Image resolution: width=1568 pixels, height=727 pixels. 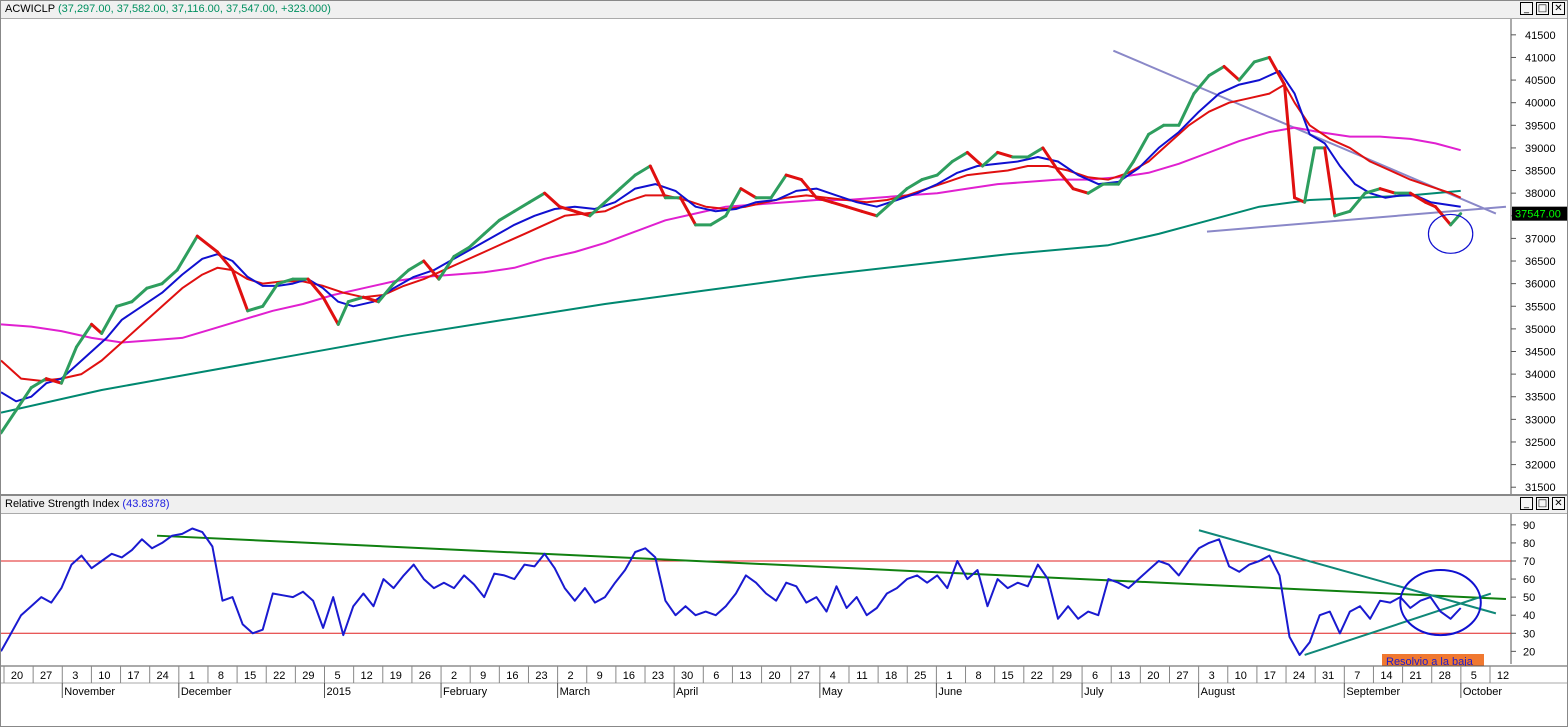 I want to click on price-y-tick-label: 39500, so click(x=1540, y=126).